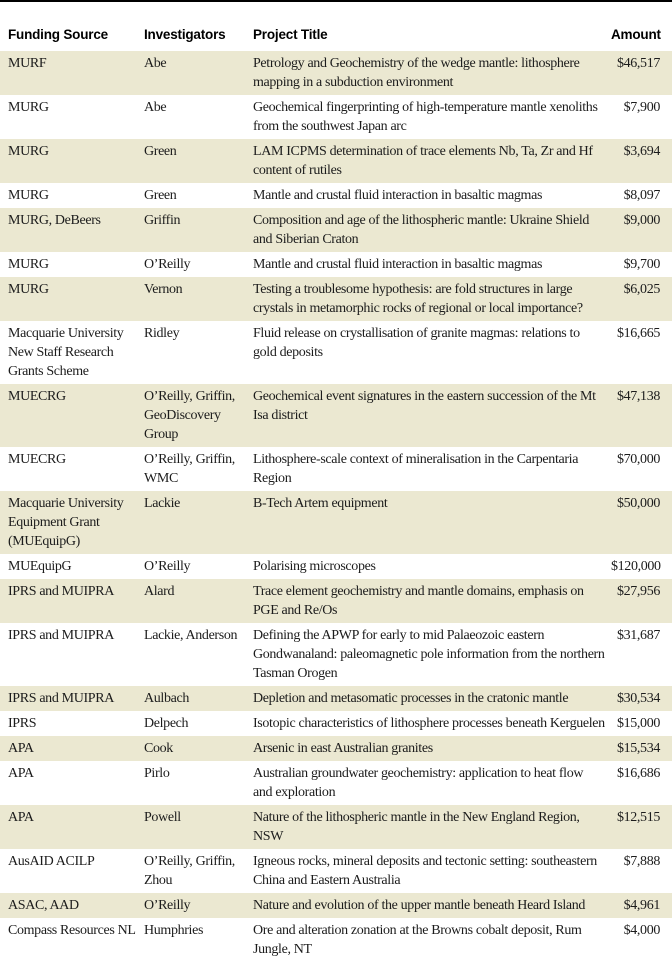  I want to click on cell-investigators: Pirlo, so click(157, 773).